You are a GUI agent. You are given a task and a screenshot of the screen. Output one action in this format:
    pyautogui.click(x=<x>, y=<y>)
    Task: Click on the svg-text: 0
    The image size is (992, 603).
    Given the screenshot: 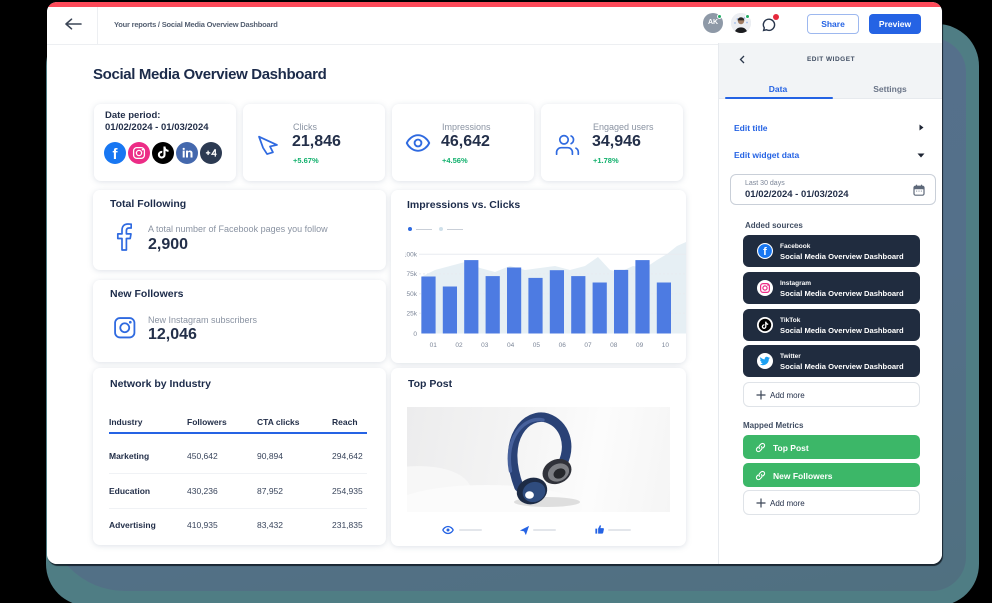 What is the action you would take?
    pyautogui.click(x=415, y=334)
    